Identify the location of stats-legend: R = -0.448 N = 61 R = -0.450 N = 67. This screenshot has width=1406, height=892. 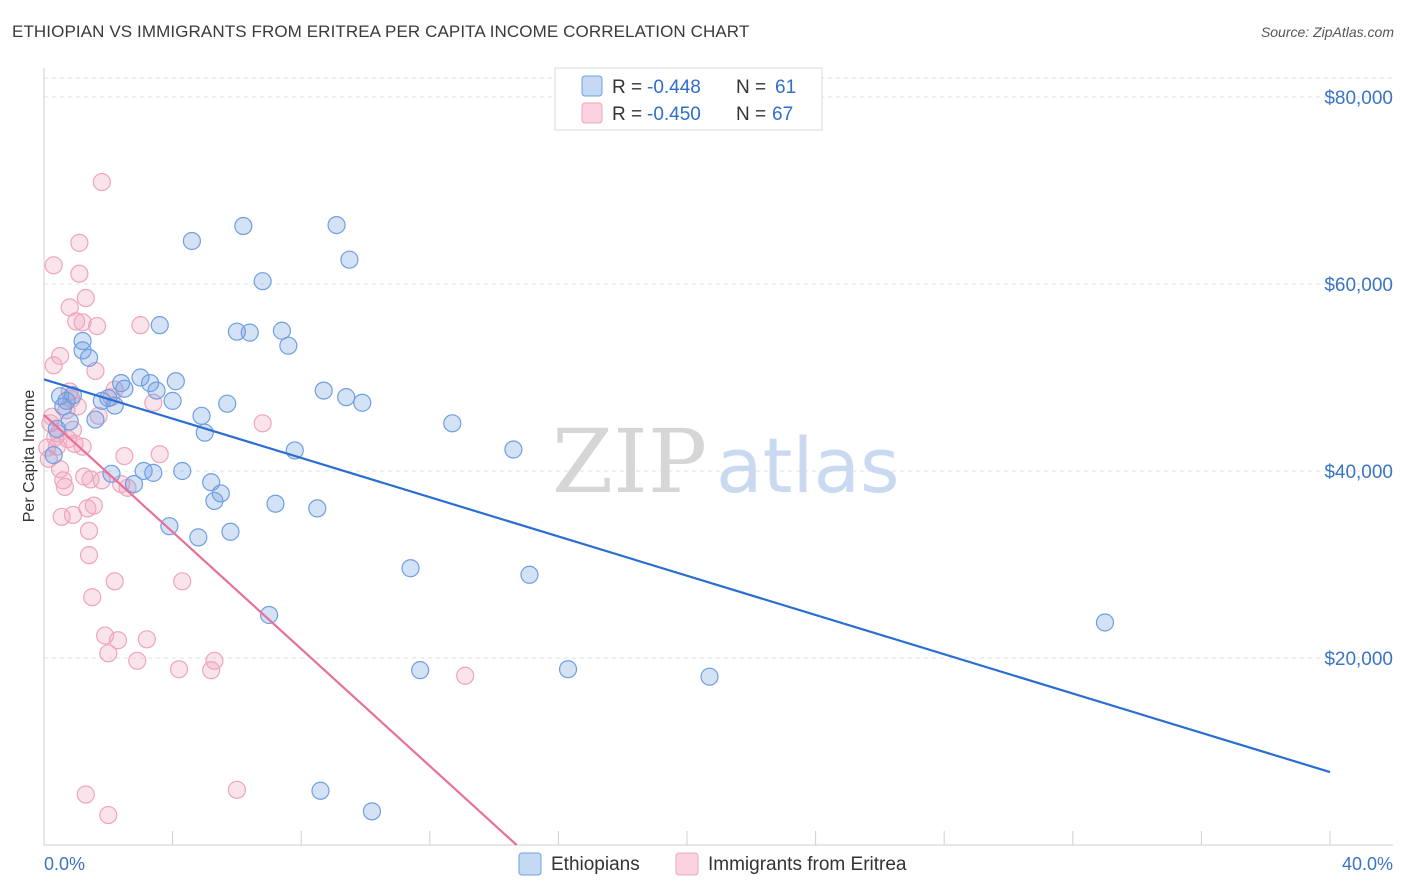
(688, 99).